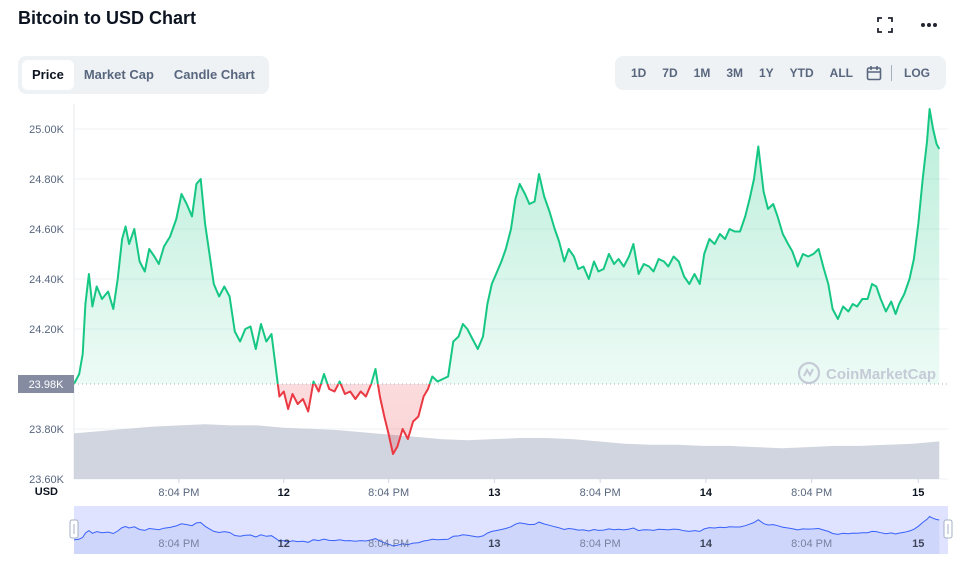  I want to click on y-tick-label: 25.00K, so click(47, 130).